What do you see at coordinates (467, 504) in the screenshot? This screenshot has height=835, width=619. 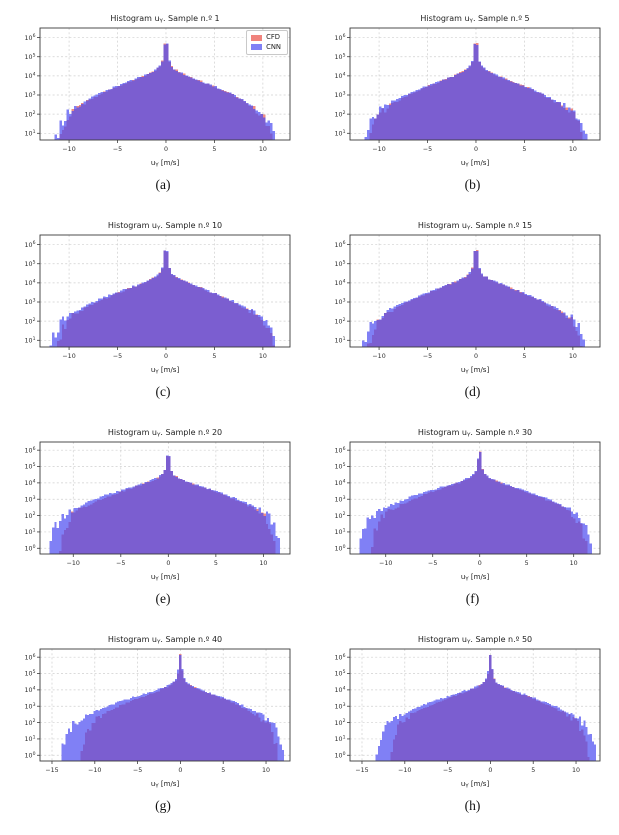 I see `plot-content: −10 −5 0 5 10 100 10¹ 10² 10³ 10⁴ 10⁵ 10⁶` at bounding box center [467, 504].